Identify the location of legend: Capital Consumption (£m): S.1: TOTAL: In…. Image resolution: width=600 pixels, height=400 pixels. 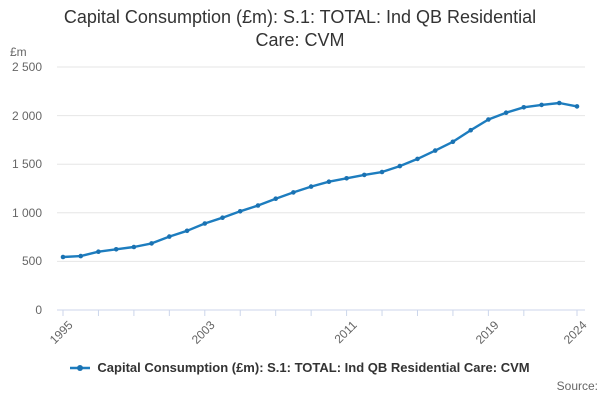
(300, 367).